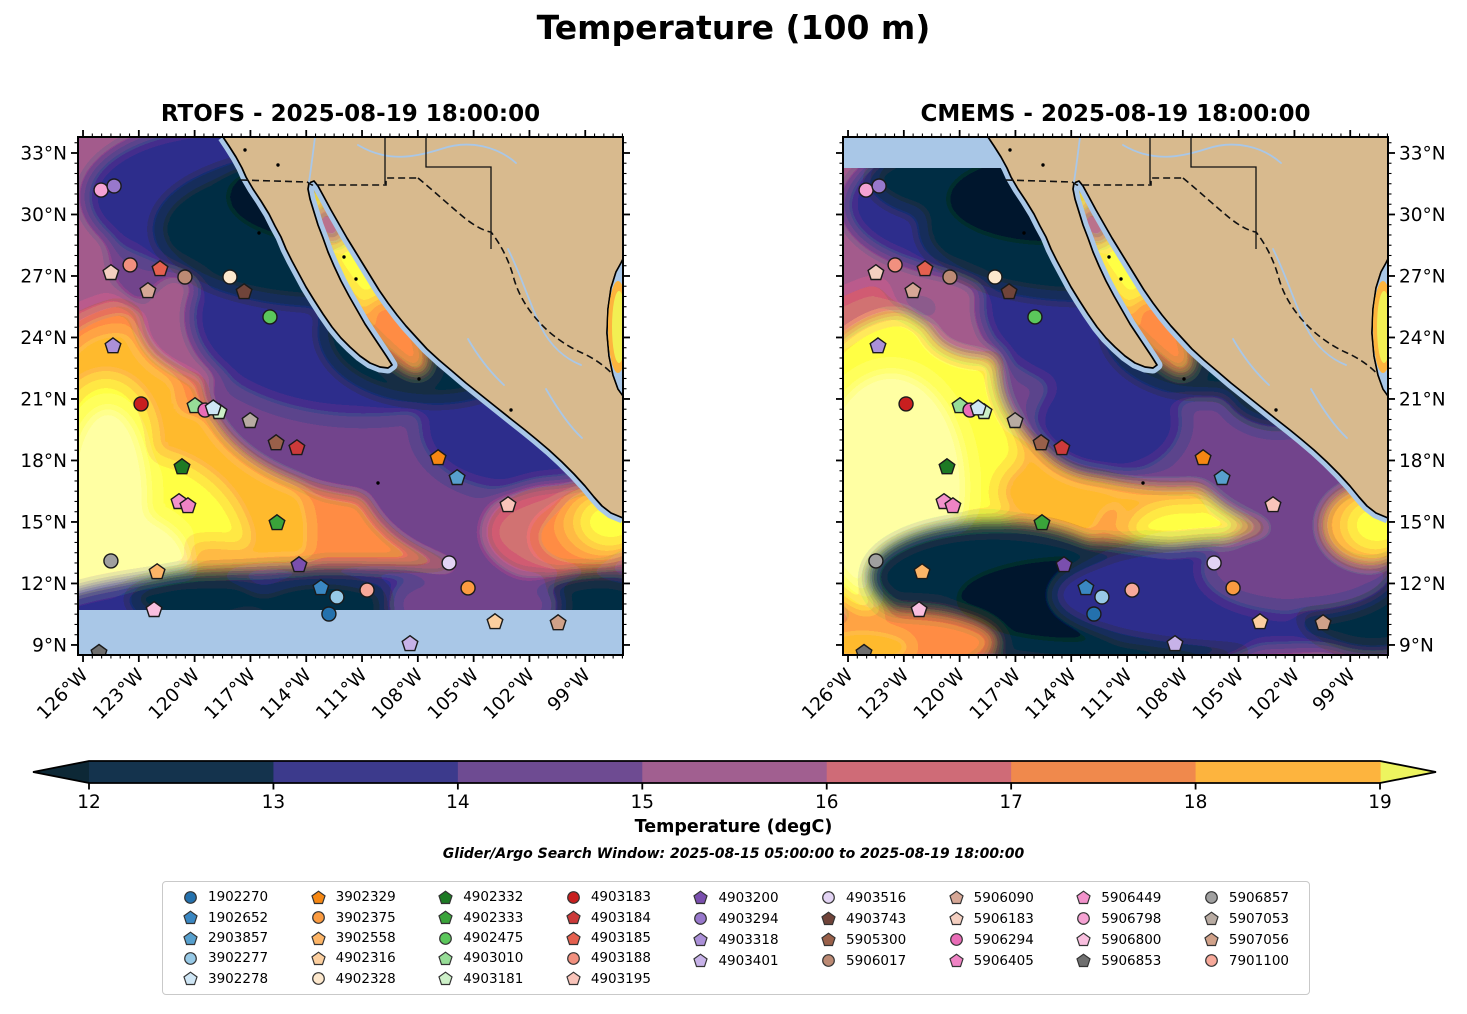 The width and height of the screenshot is (1467, 1014). Describe the element at coordinates (643, 802) in the screenshot. I see `colorbar-tick-label: 15` at that location.